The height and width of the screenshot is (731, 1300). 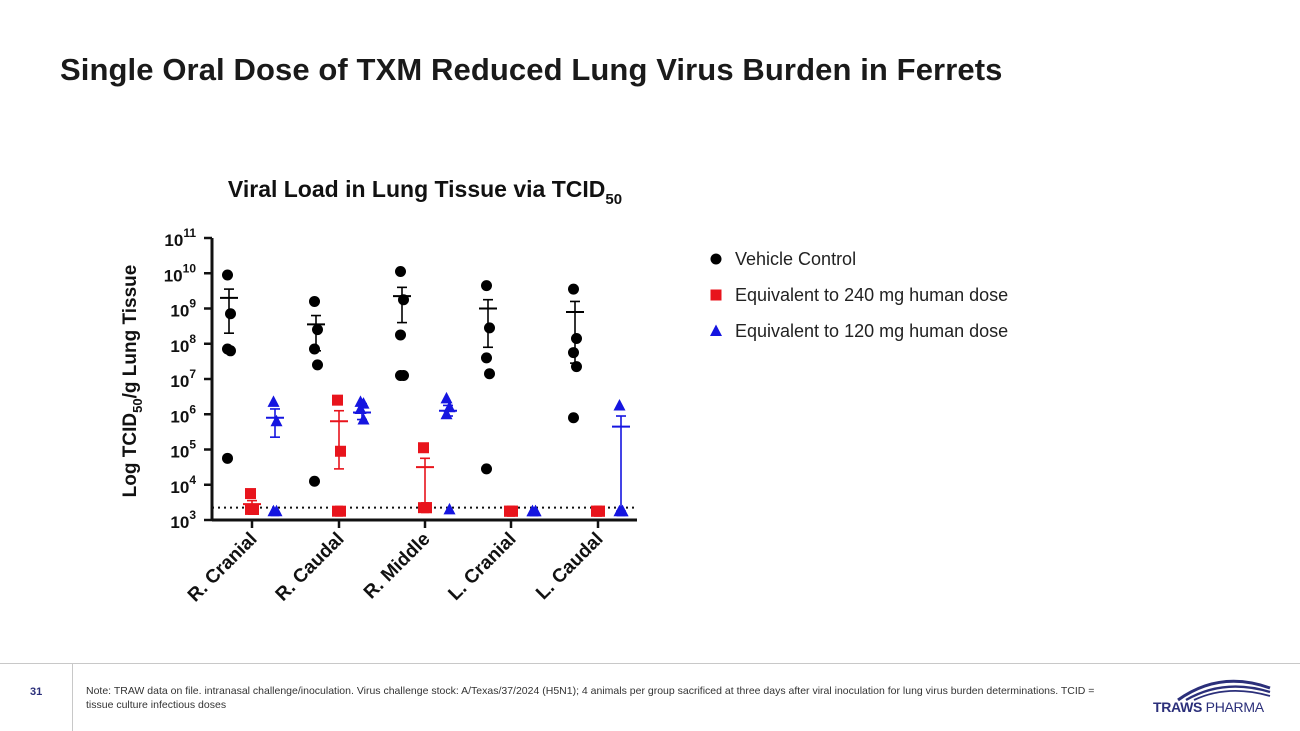 I want to click on legend-label-0: Vehicle Control, so click(x=795, y=259).